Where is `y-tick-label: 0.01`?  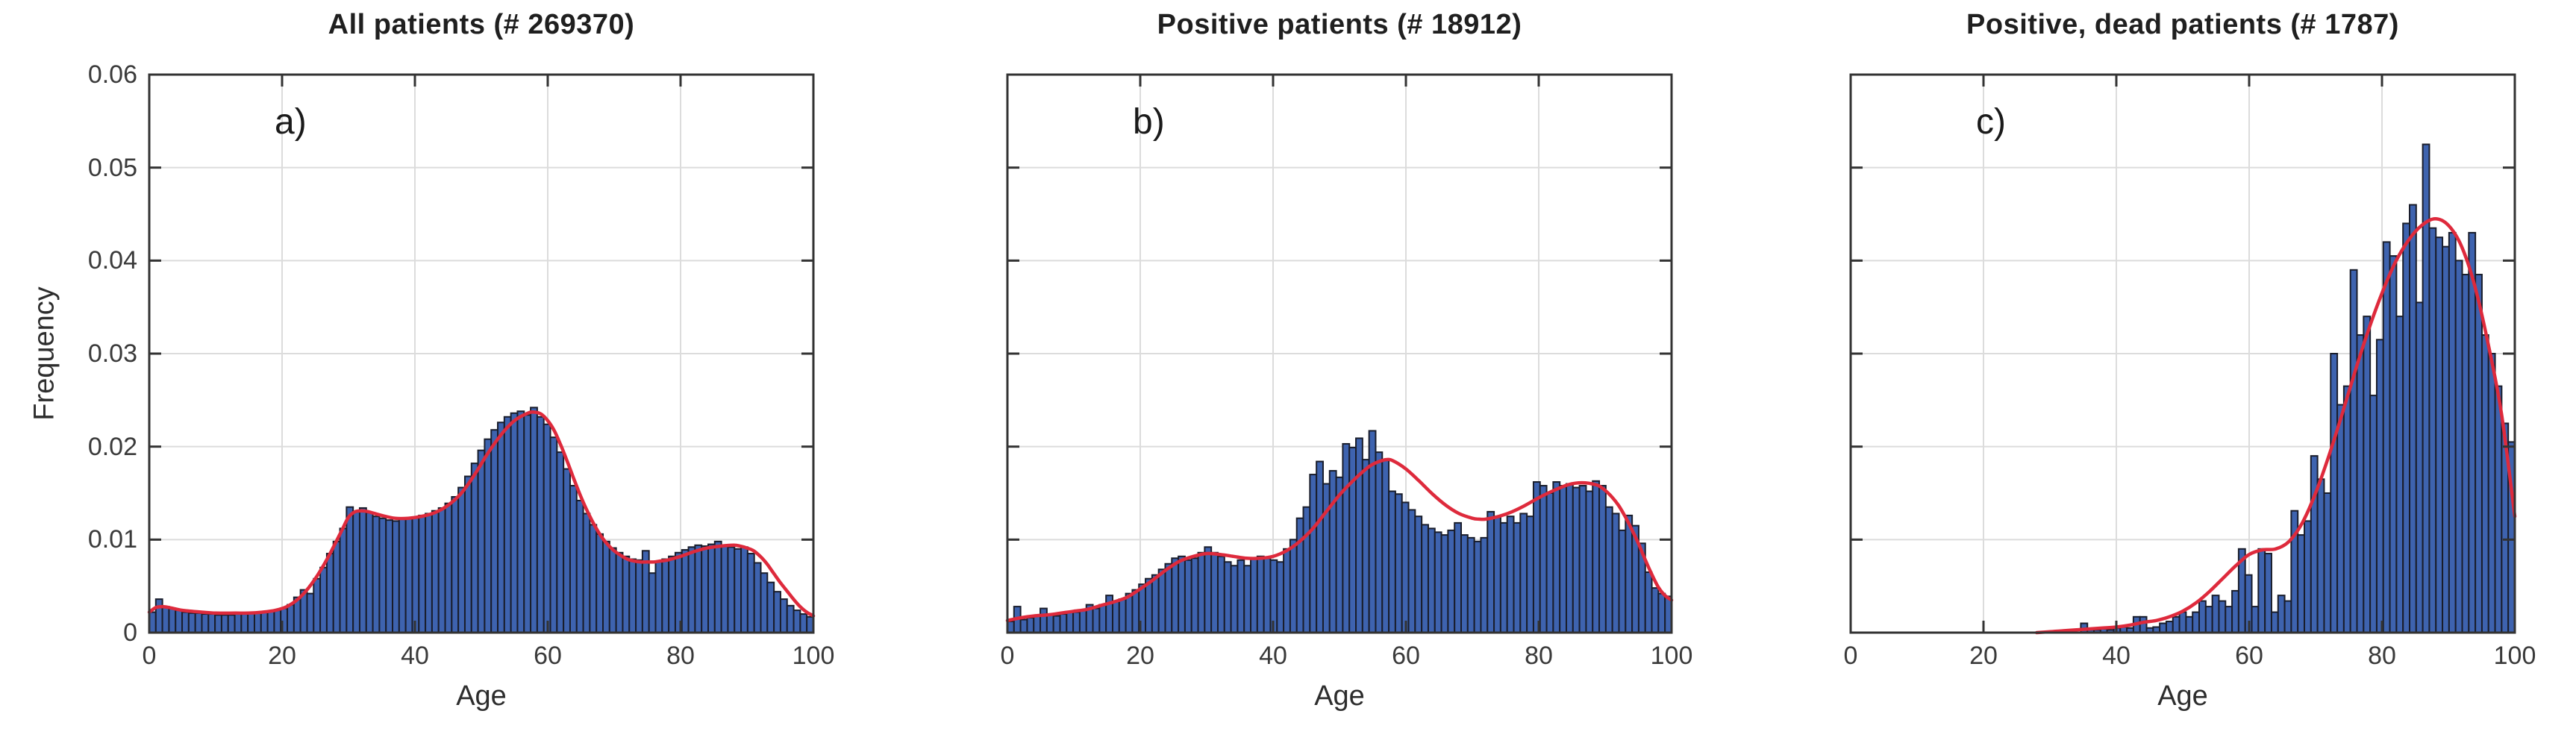 y-tick-label: 0.01 is located at coordinates (112, 539).